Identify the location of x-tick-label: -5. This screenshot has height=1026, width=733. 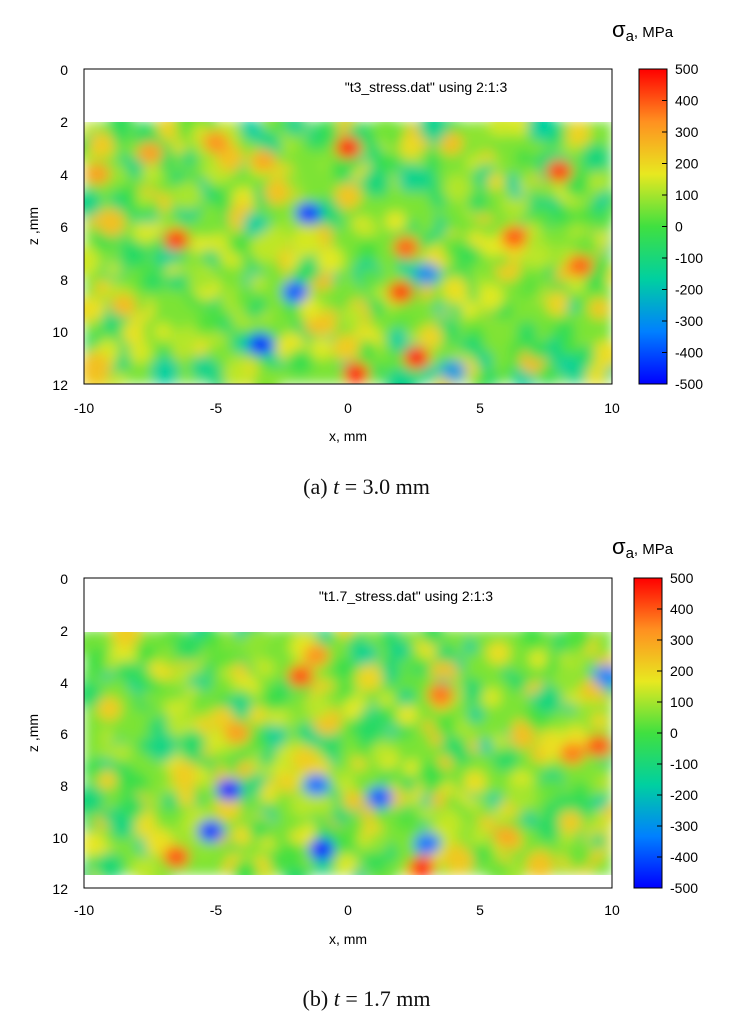
(216, 910).